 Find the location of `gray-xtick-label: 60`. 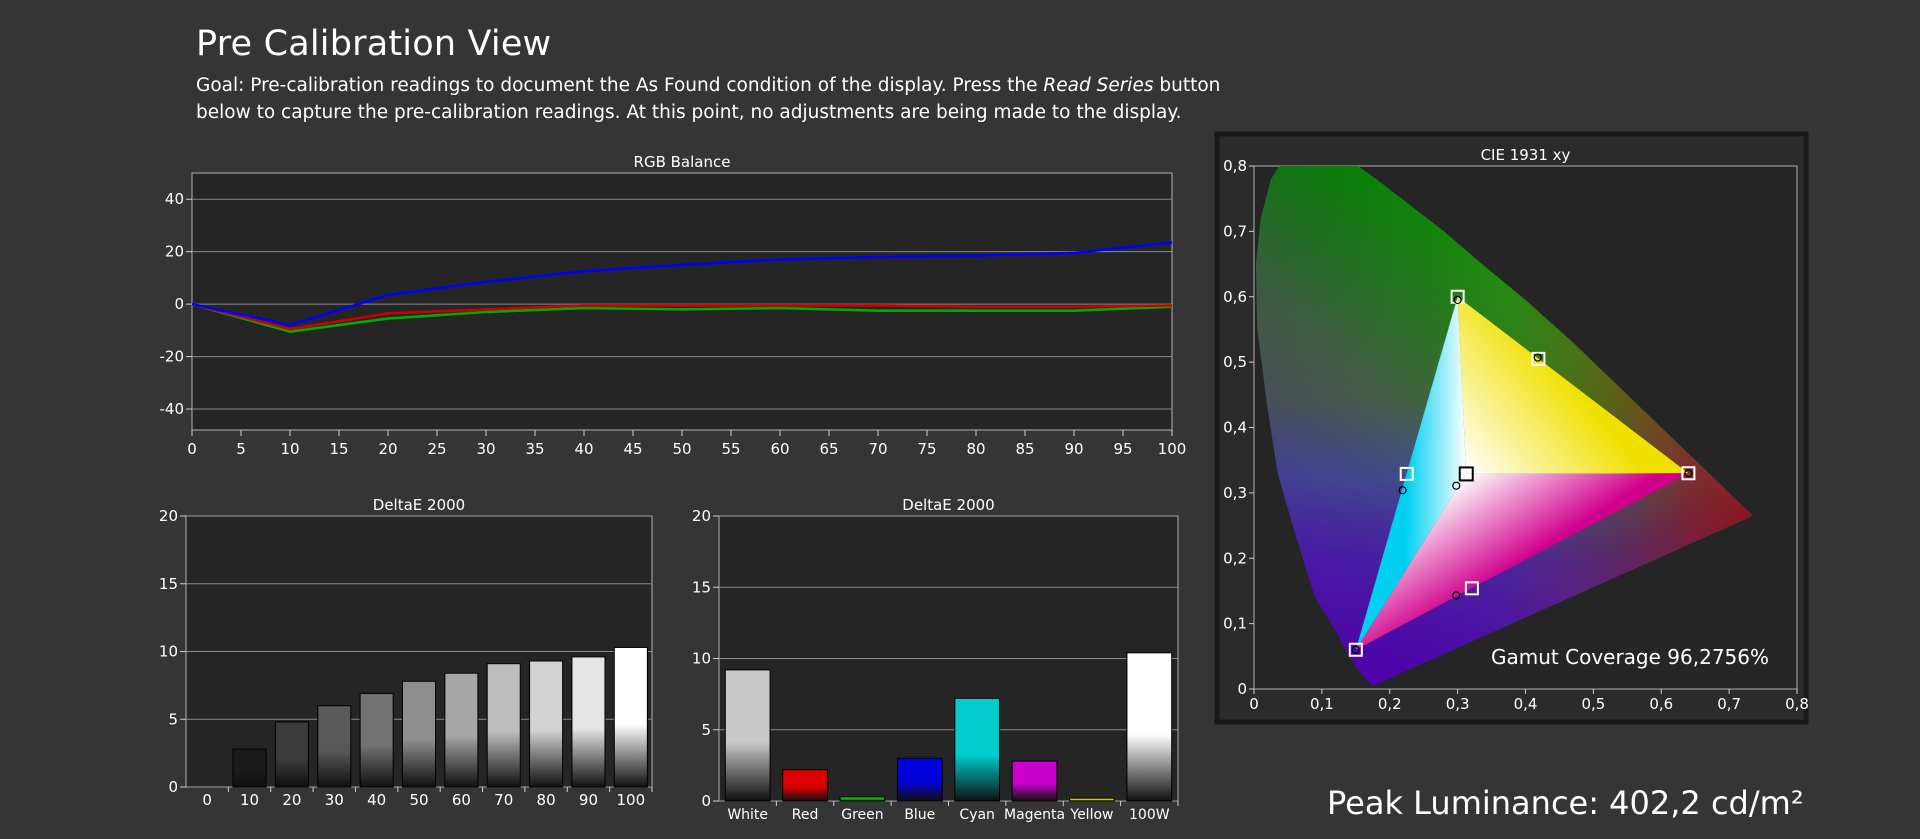

gray-xtick-label: 60 is located at coordinates (461, 800).